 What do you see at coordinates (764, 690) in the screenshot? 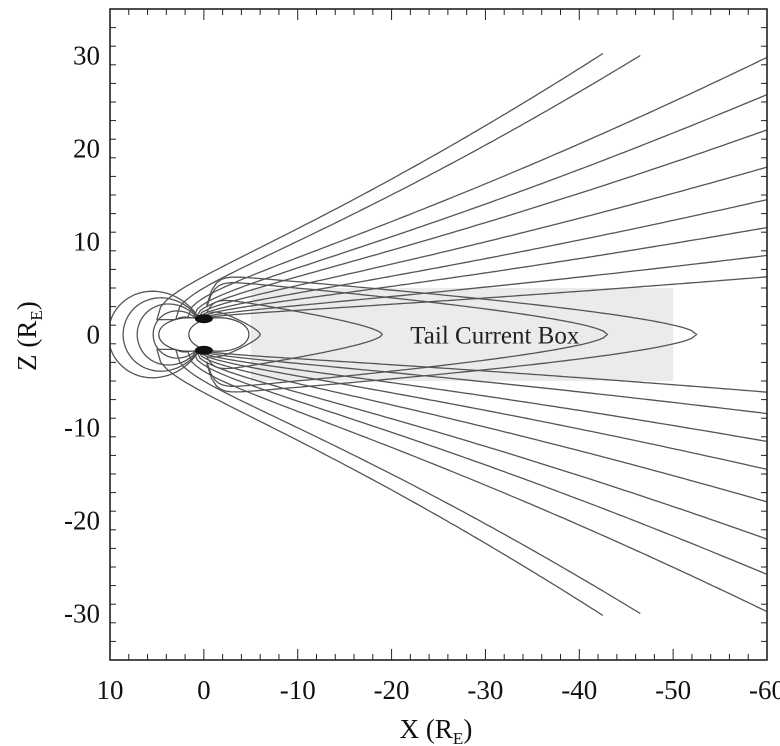
I see `x-tick-label: -60` at bounding box center [764, 690].